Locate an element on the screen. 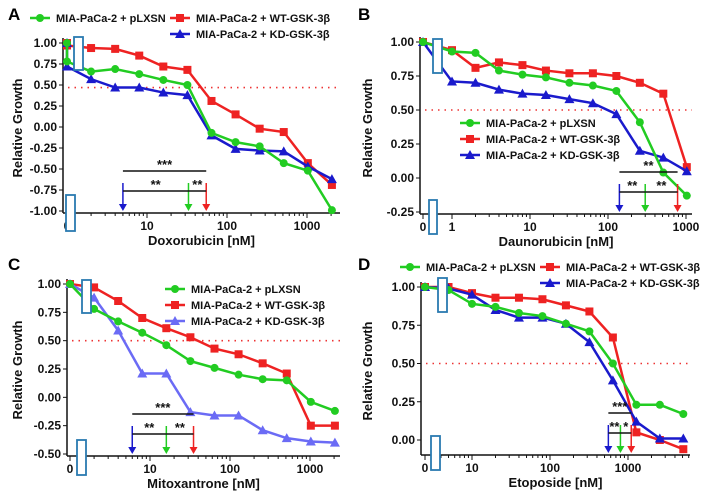 Image resolution: width=707 pixels, height=499 pixels. series-WT is located at coordinates (554, 368).